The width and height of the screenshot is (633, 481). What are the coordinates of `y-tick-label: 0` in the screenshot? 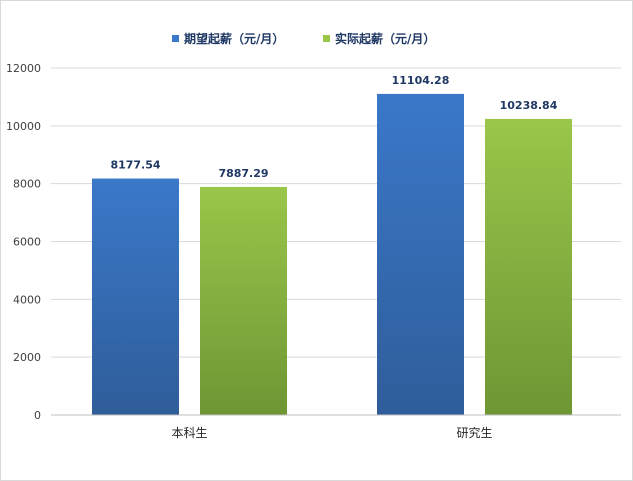 It's located at (37, 415).